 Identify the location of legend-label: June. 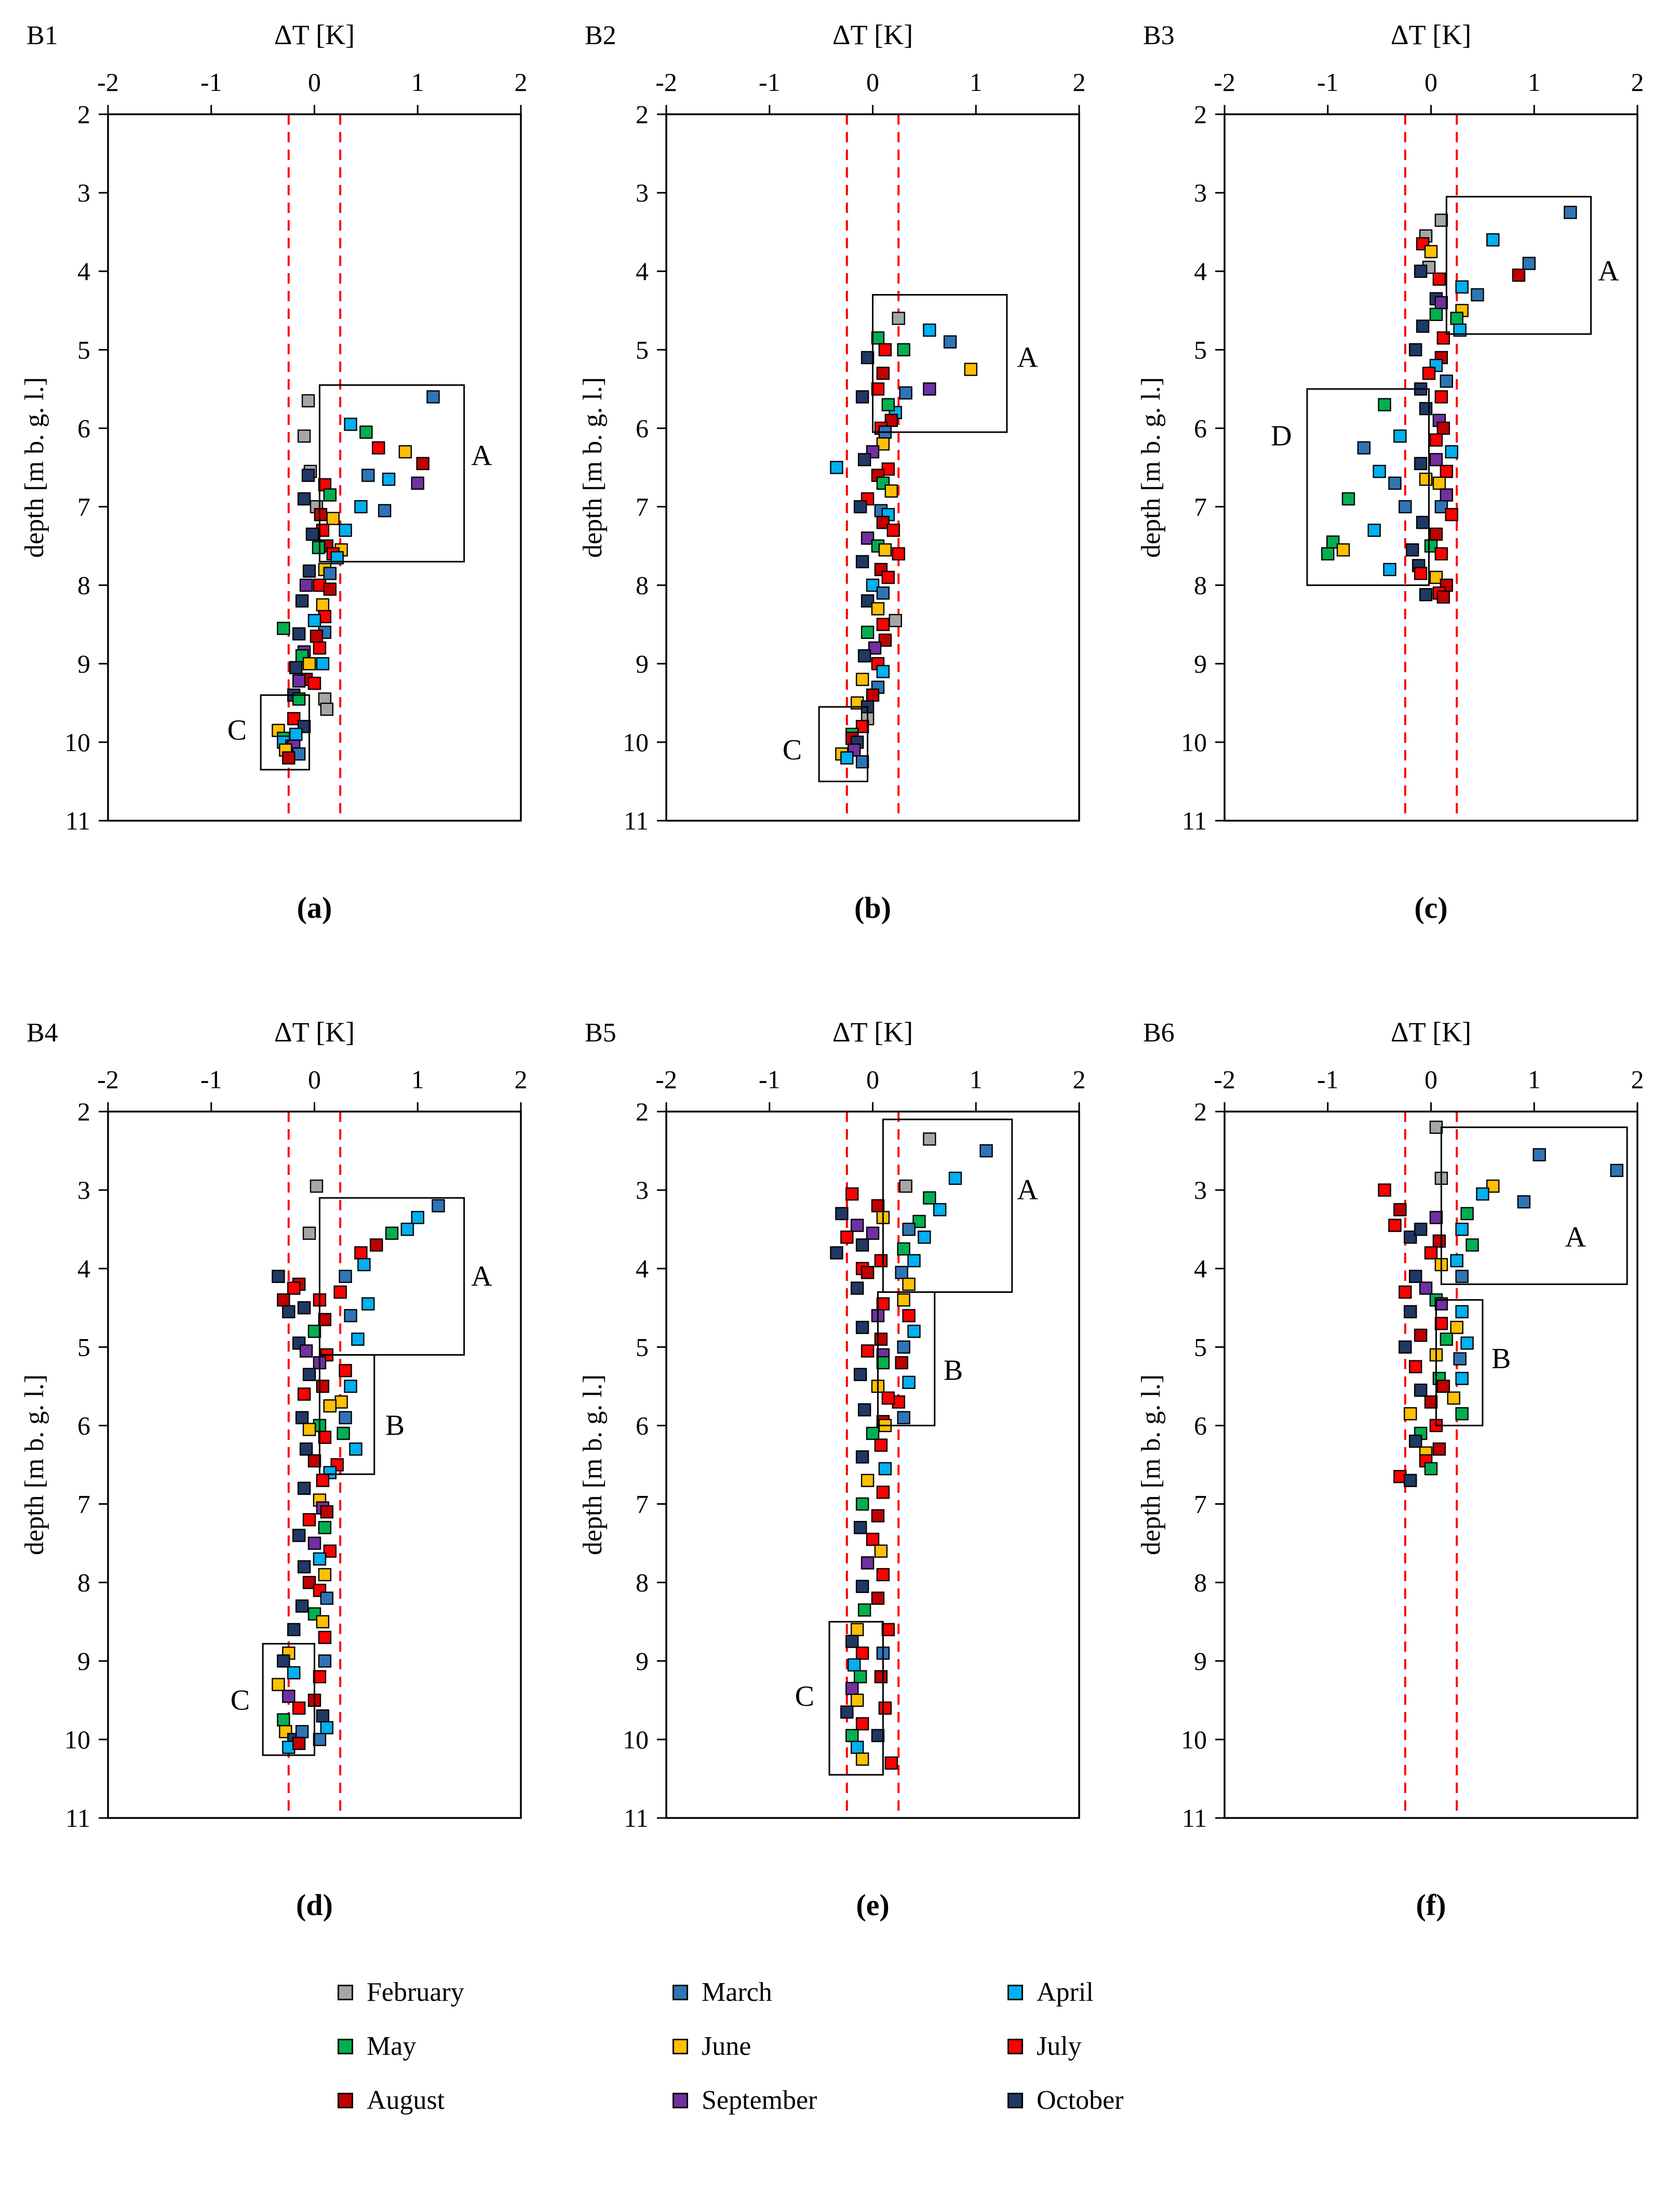
(726, 2046).